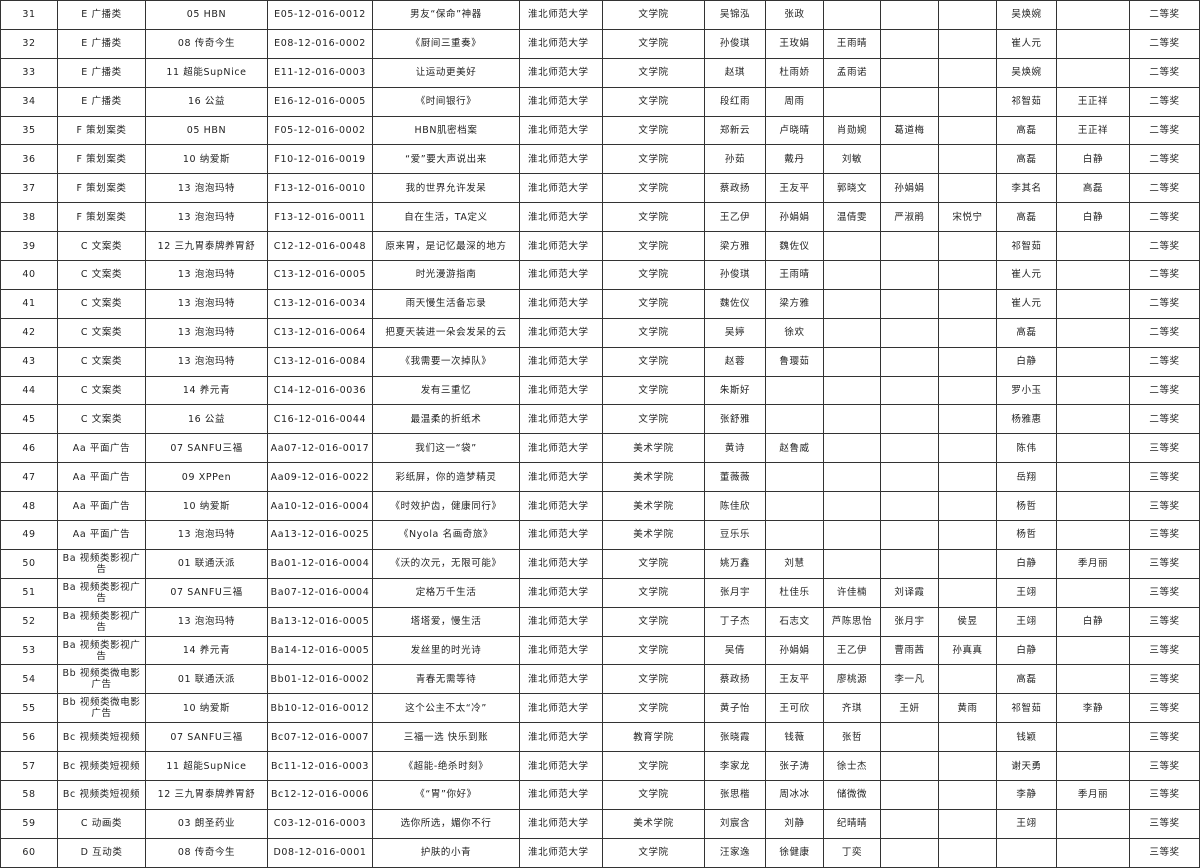  Describe the element at coordinates (794, 592) in the screenshot. I see `member-2-cell: 杜佳乐` at that location.